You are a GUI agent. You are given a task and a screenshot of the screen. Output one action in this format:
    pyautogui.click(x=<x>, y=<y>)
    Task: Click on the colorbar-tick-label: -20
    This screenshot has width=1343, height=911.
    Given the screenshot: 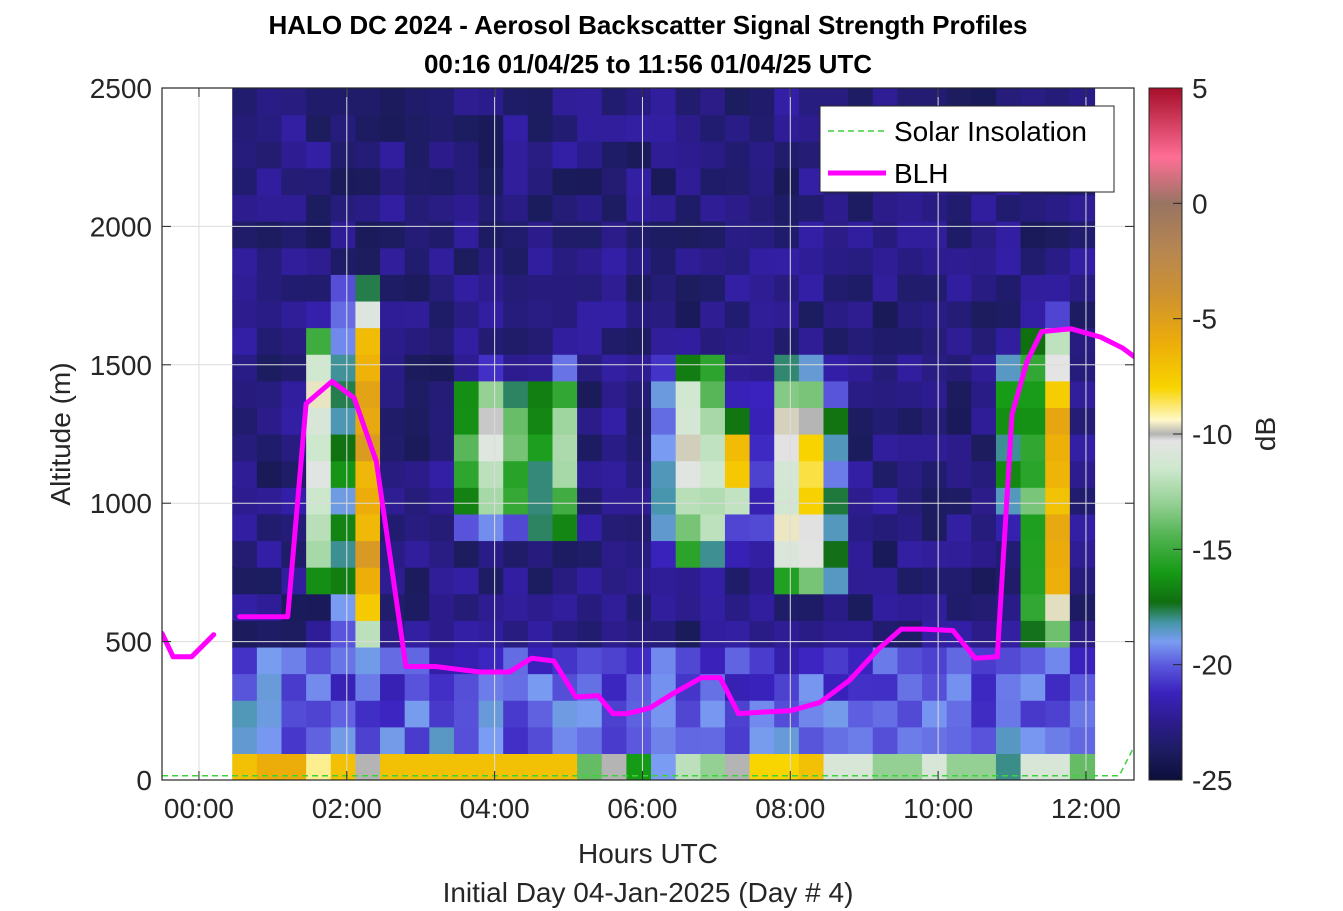 What is the action you would take?
    pyautogui.click(x=1212, y=665)
    